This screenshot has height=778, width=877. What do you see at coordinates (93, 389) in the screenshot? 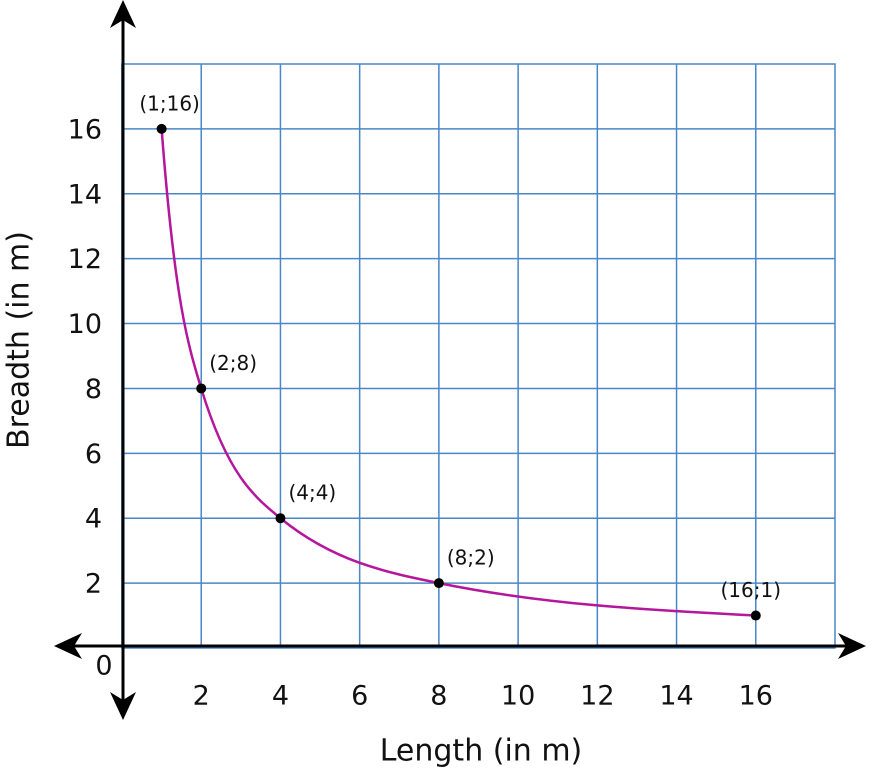
I see `y-tick-label: 8` at bounding box center [93, 389].